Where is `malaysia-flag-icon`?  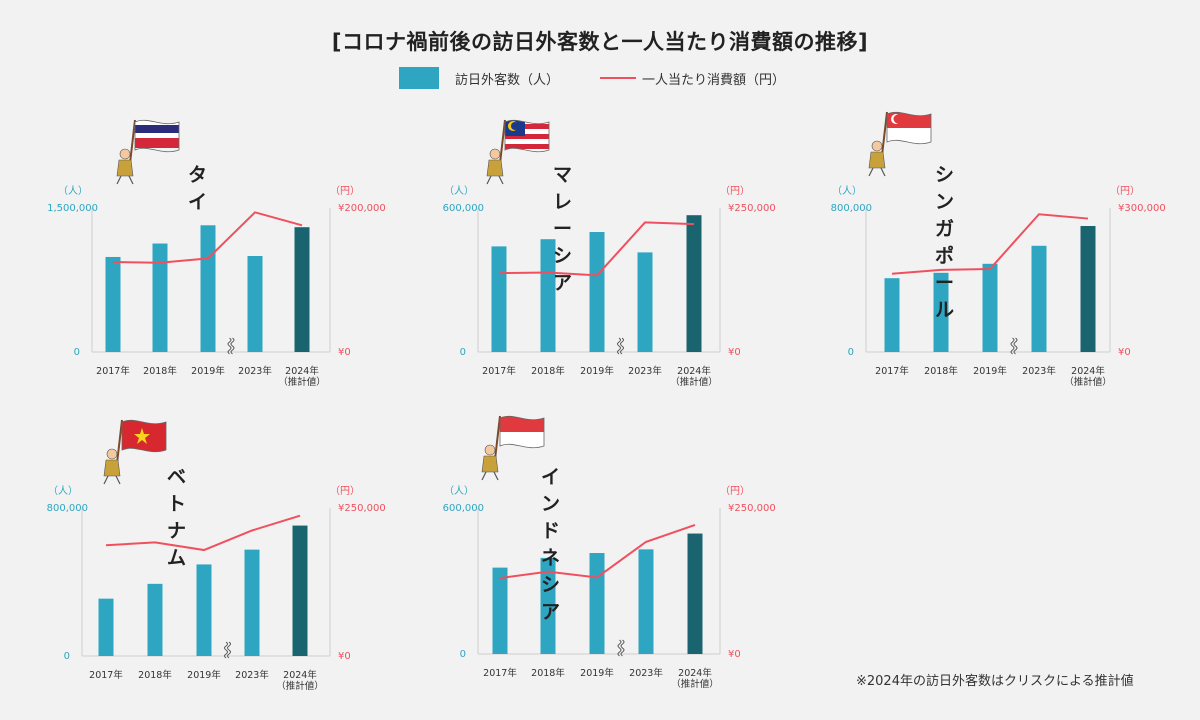
malaysia-flag-icon is located at coordinates (518, 152).